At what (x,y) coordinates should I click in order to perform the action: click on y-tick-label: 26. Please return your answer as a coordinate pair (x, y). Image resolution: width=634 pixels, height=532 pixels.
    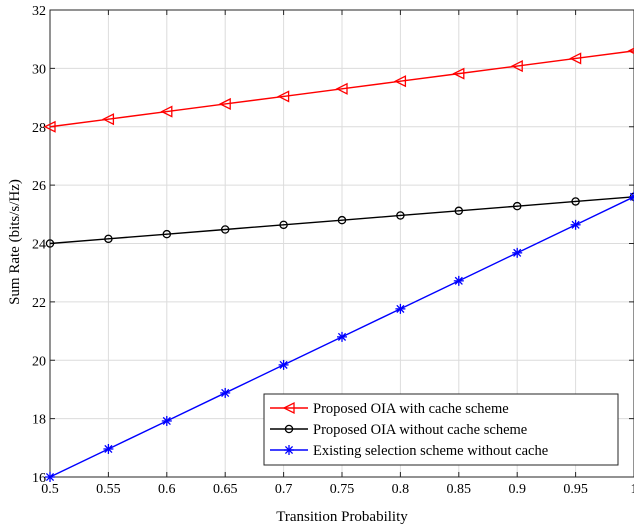
    Looking at the image, I should click on (39, 186).